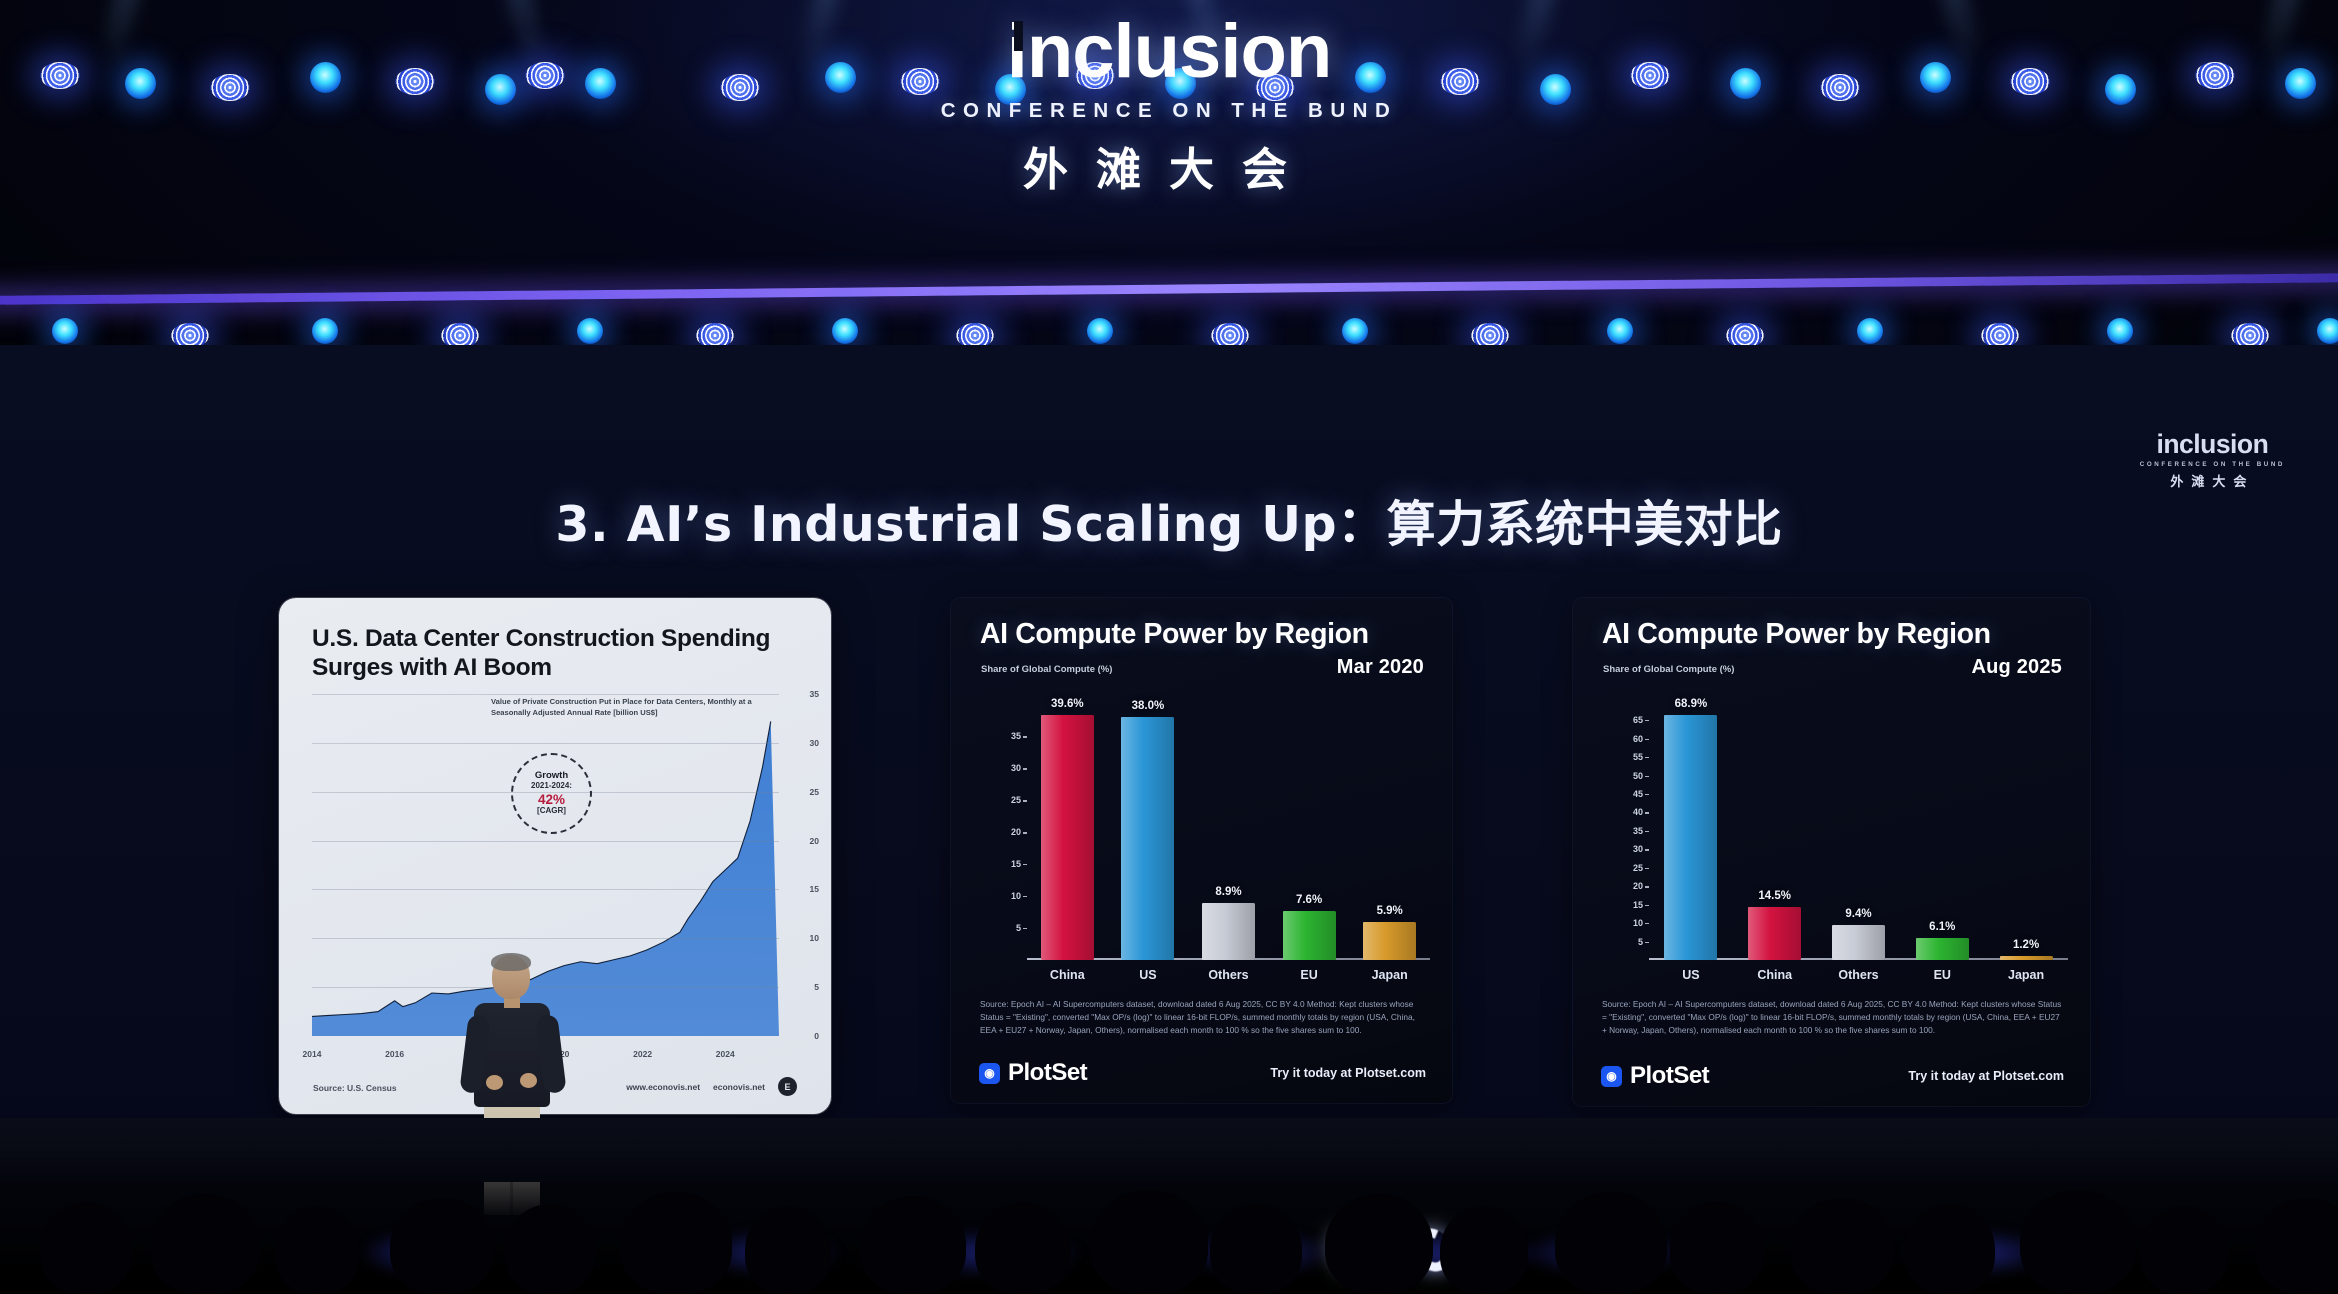  I want to click on slide-title: 3. AI’s Industrial Scaling Up：算力系统中美对比, so click(1169, 524).